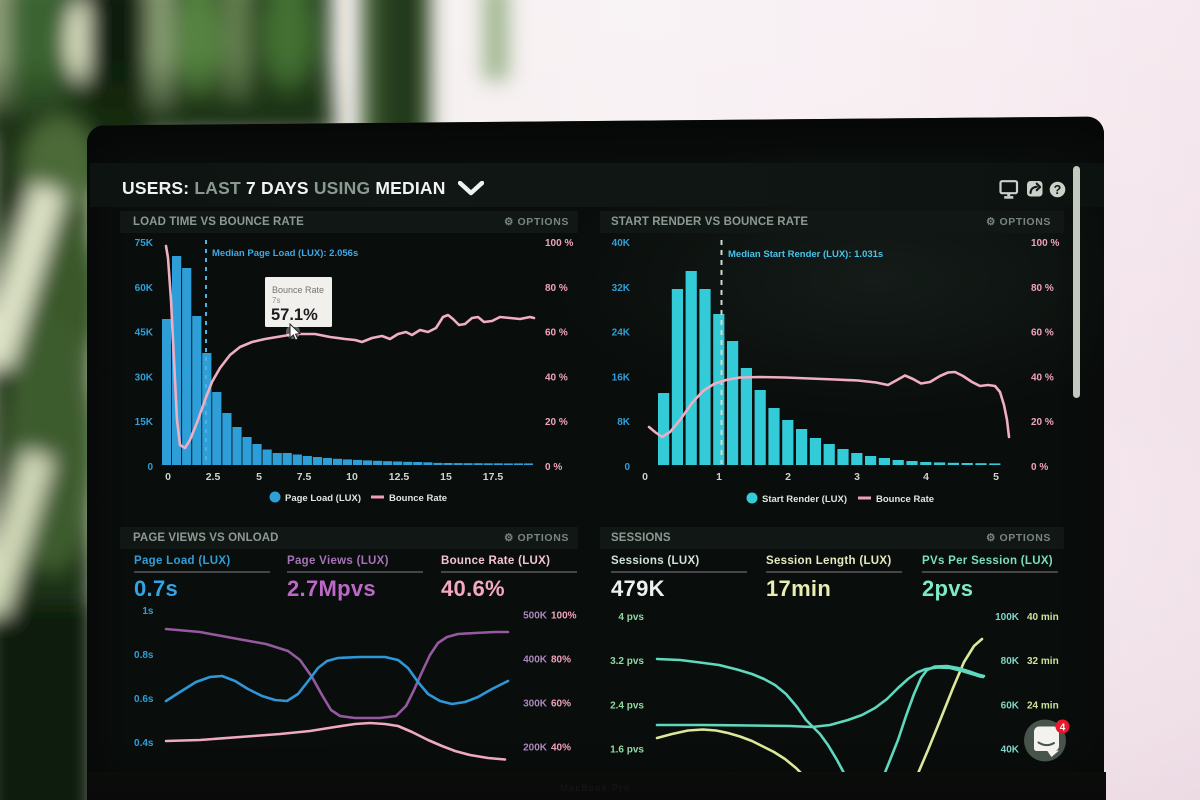  I want to click on svg-text: 0.8s, so click(144, 655).